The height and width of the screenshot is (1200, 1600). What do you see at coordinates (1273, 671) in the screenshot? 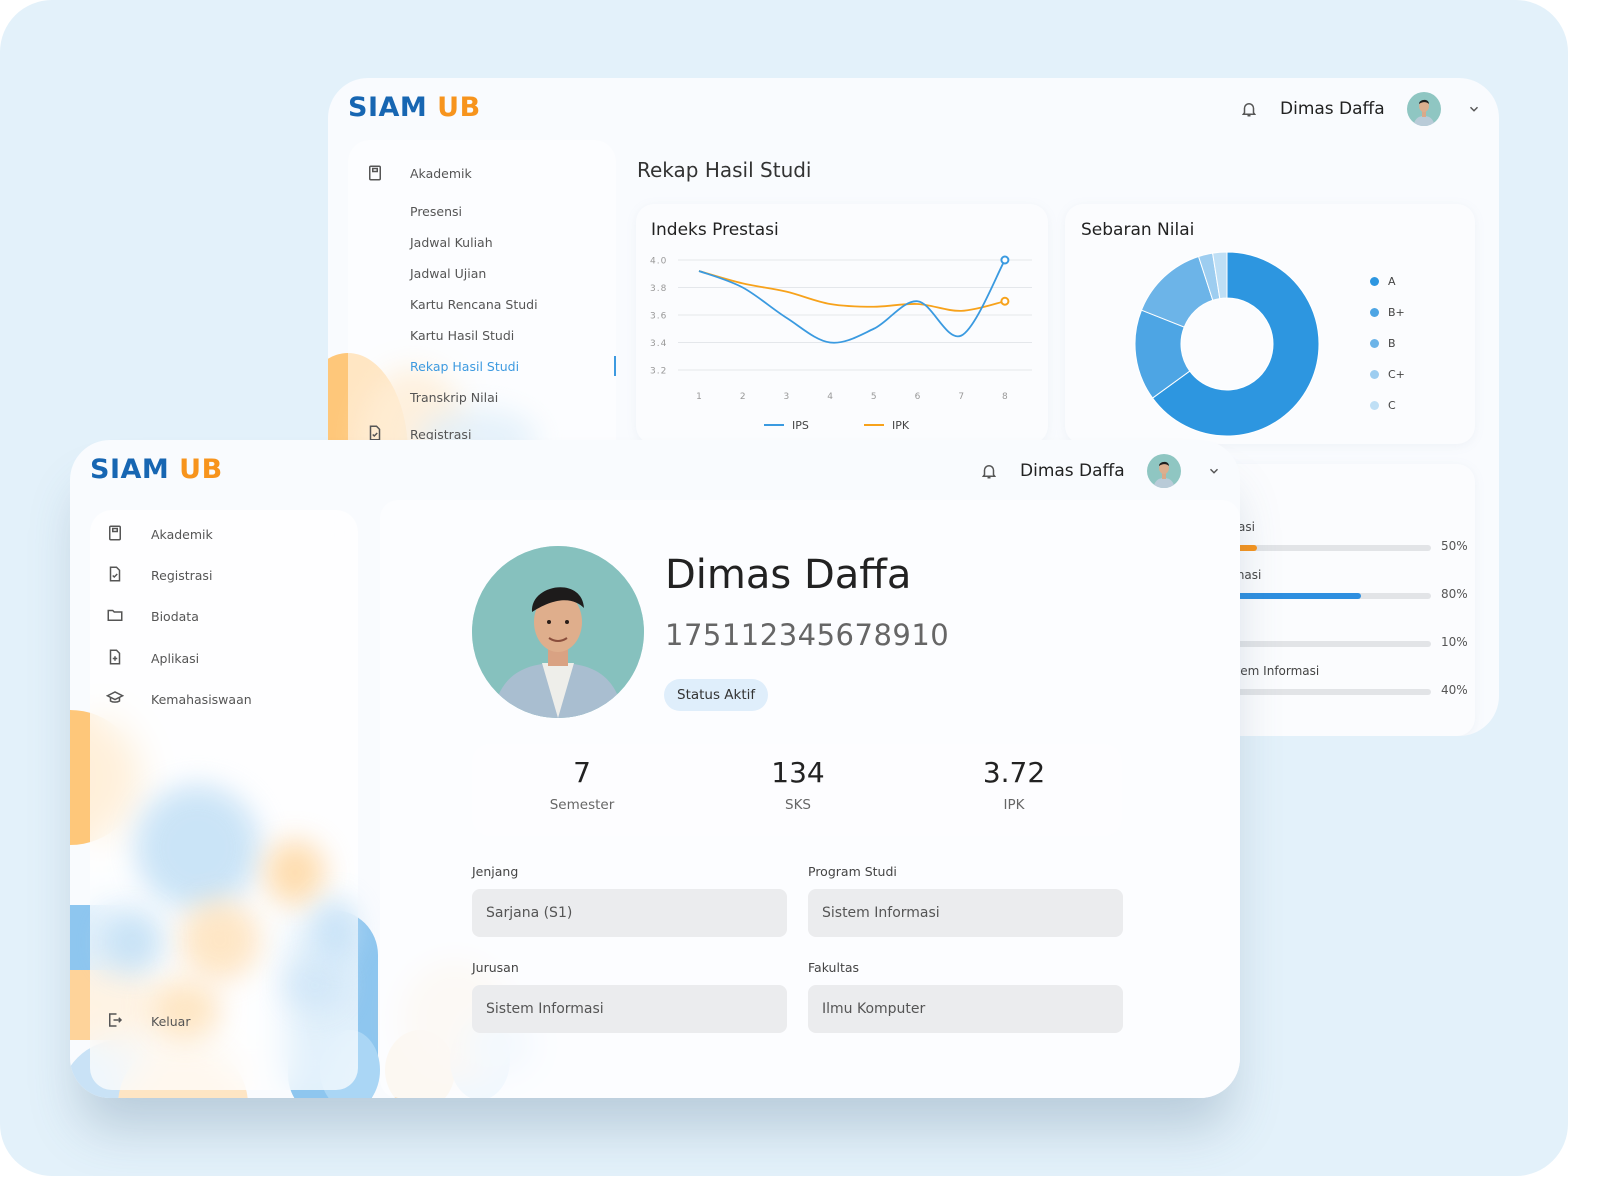
I see `progress-label: istem Informasi` at bounding box center [1273, 671].